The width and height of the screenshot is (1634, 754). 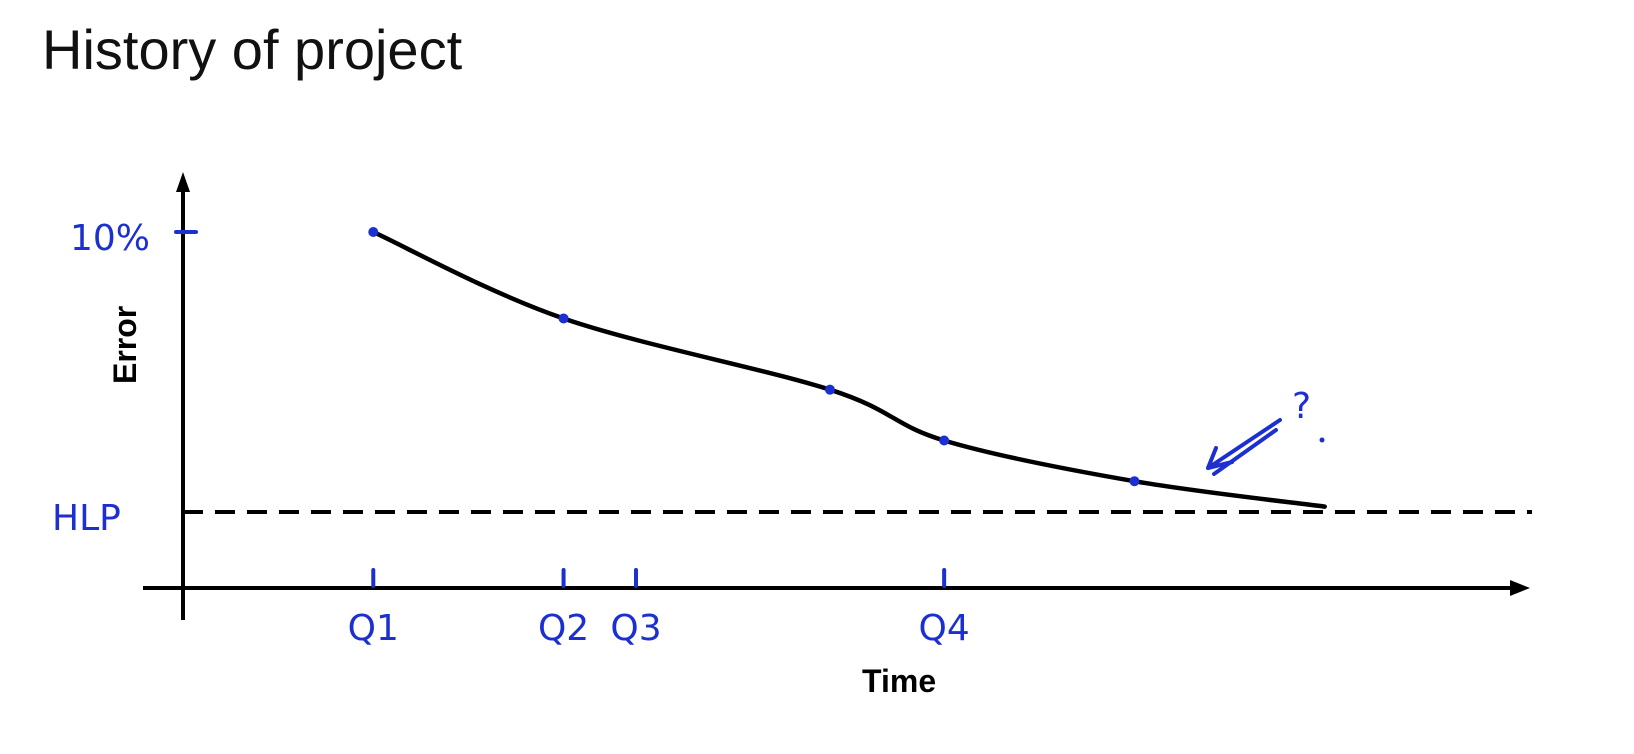 What do you see at coordinates (944, 628) in the screenshot?
I see `x-tick-label-q4: Q4` at bounding box center [944, 628].